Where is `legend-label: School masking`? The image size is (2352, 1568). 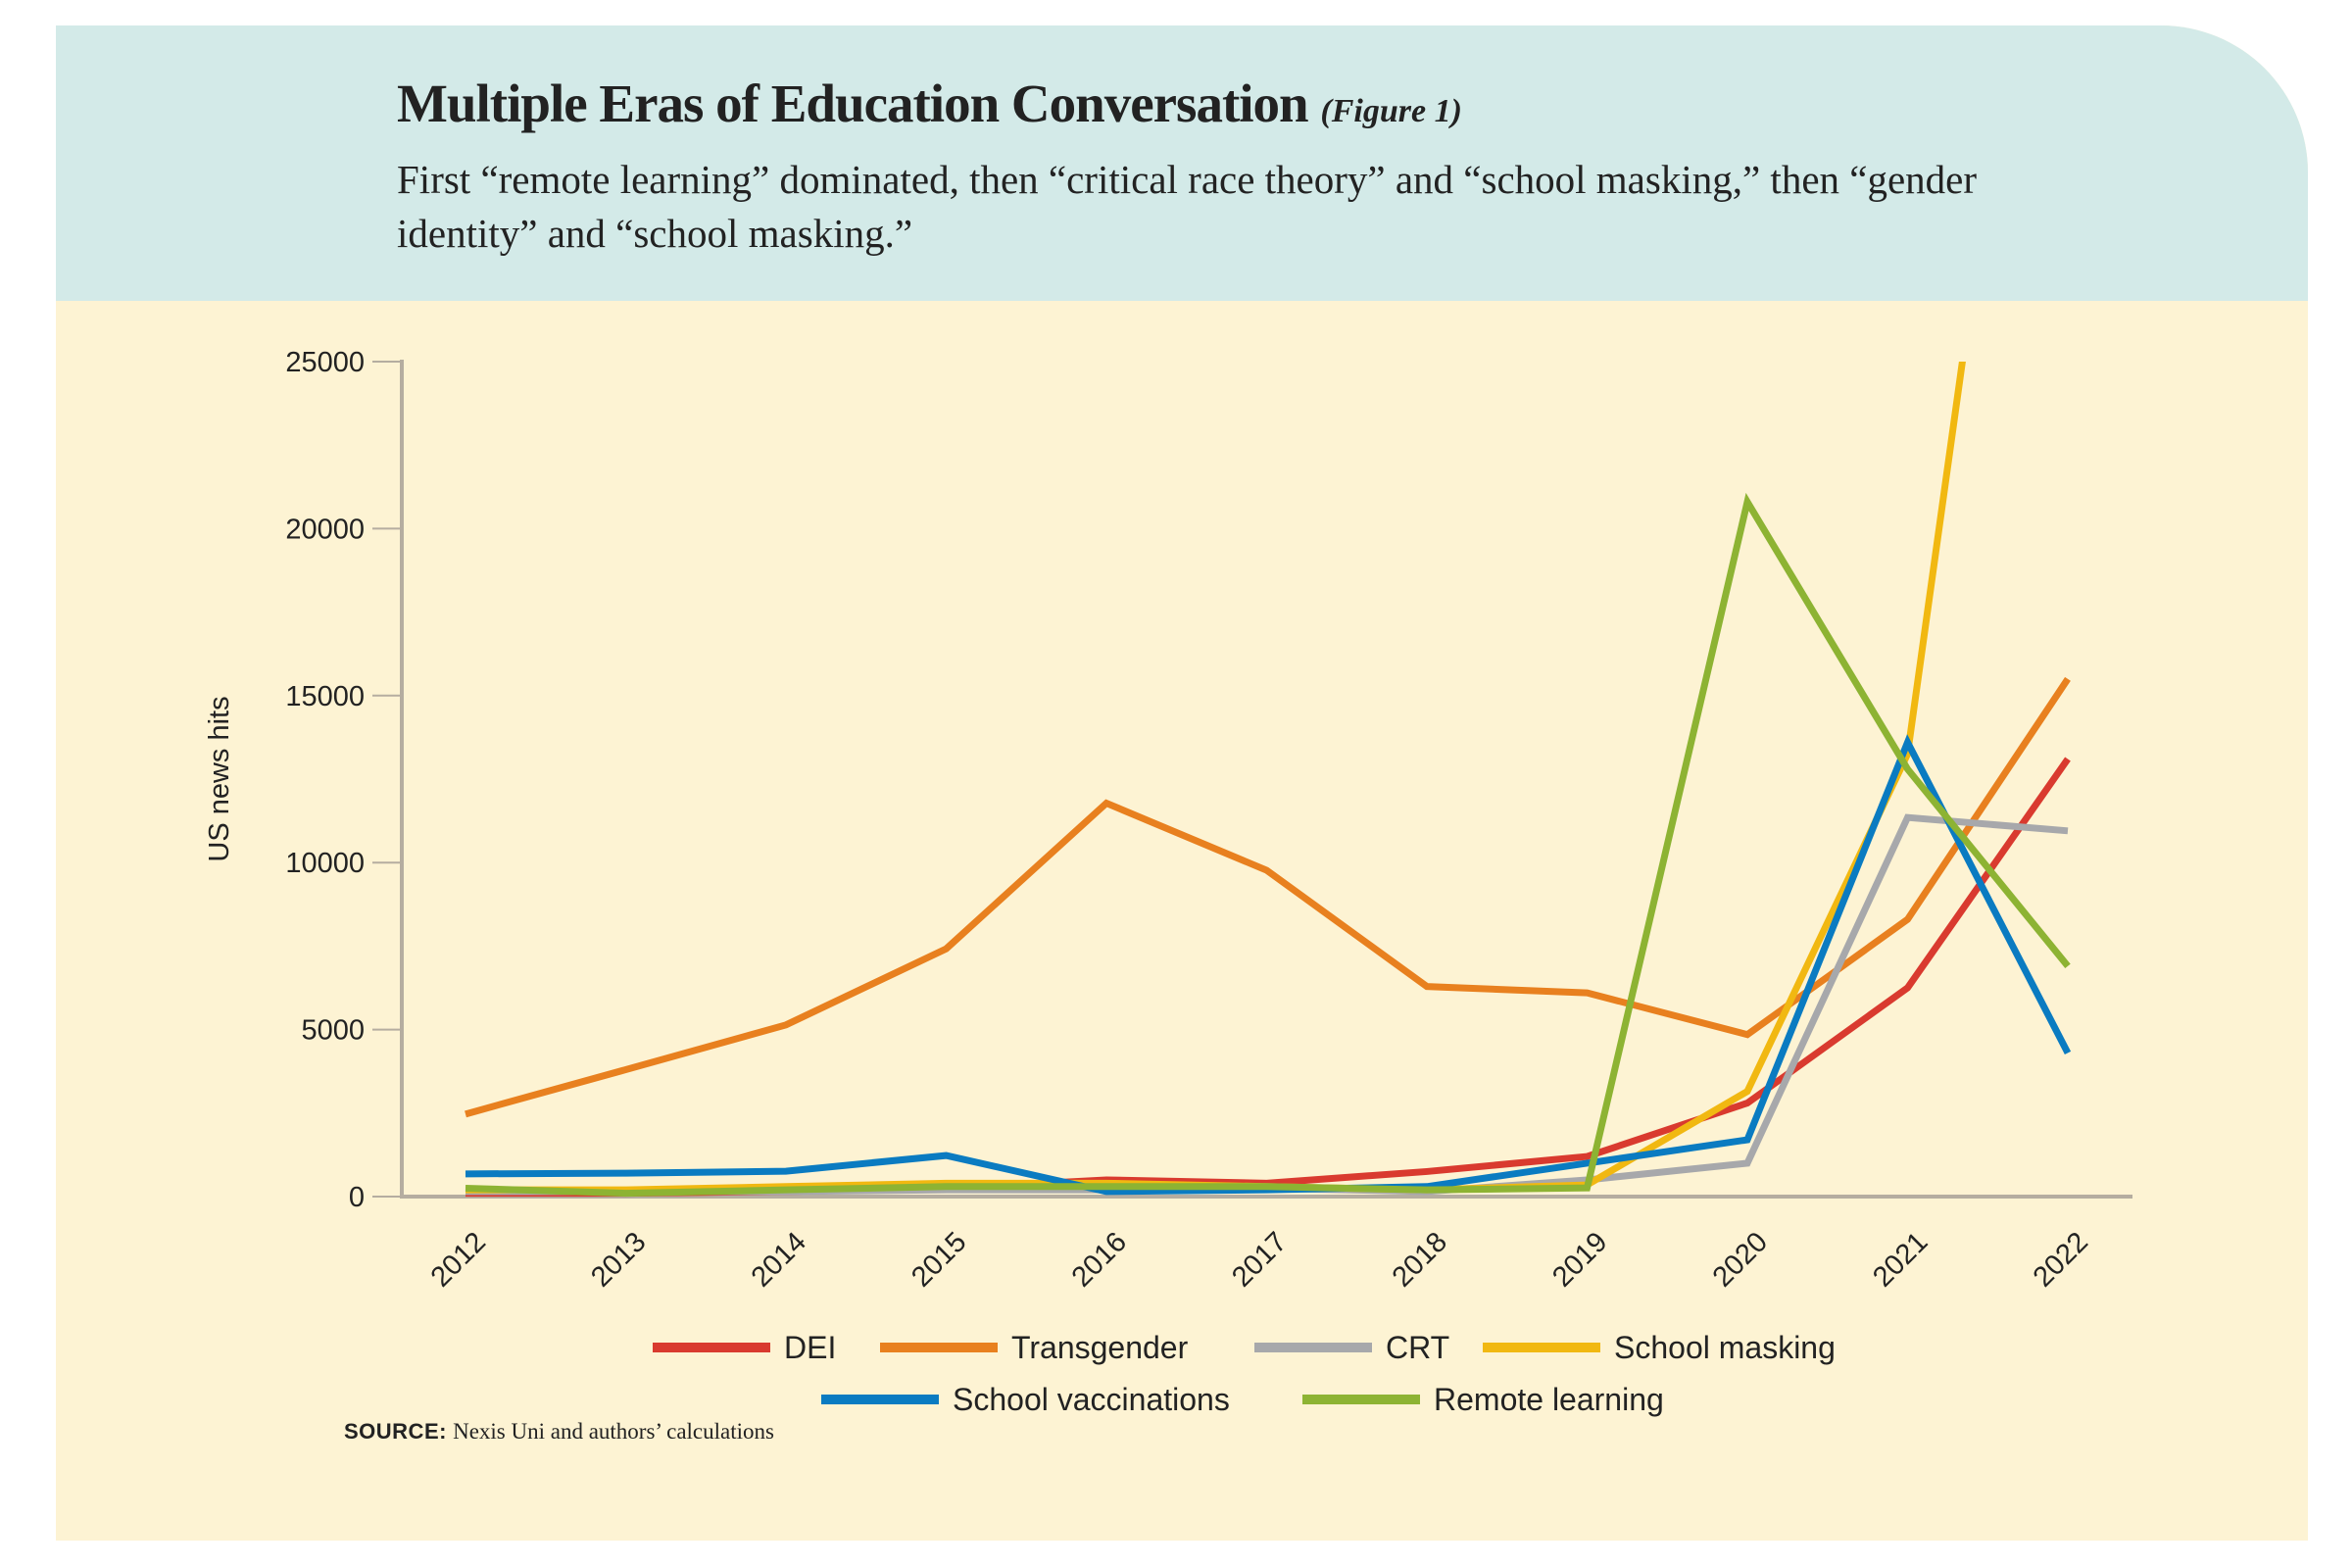 legend-label: School masking is located at coordinates (1725, 1347).